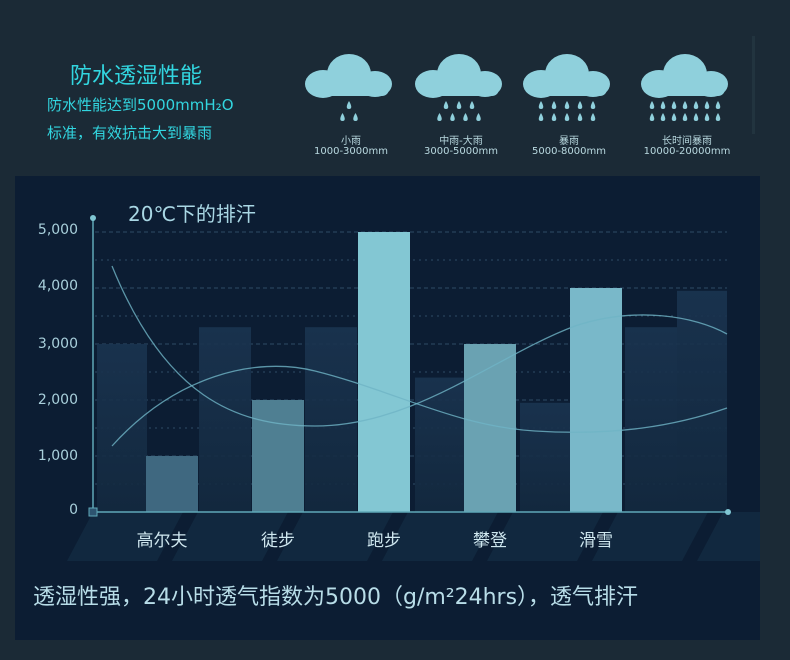 The height and width of the screenshot is (660, 790). Describe the element at coordinates (461, 141) in the screenshot. I see `rain-level-name: 中雨-大雨` at that location.